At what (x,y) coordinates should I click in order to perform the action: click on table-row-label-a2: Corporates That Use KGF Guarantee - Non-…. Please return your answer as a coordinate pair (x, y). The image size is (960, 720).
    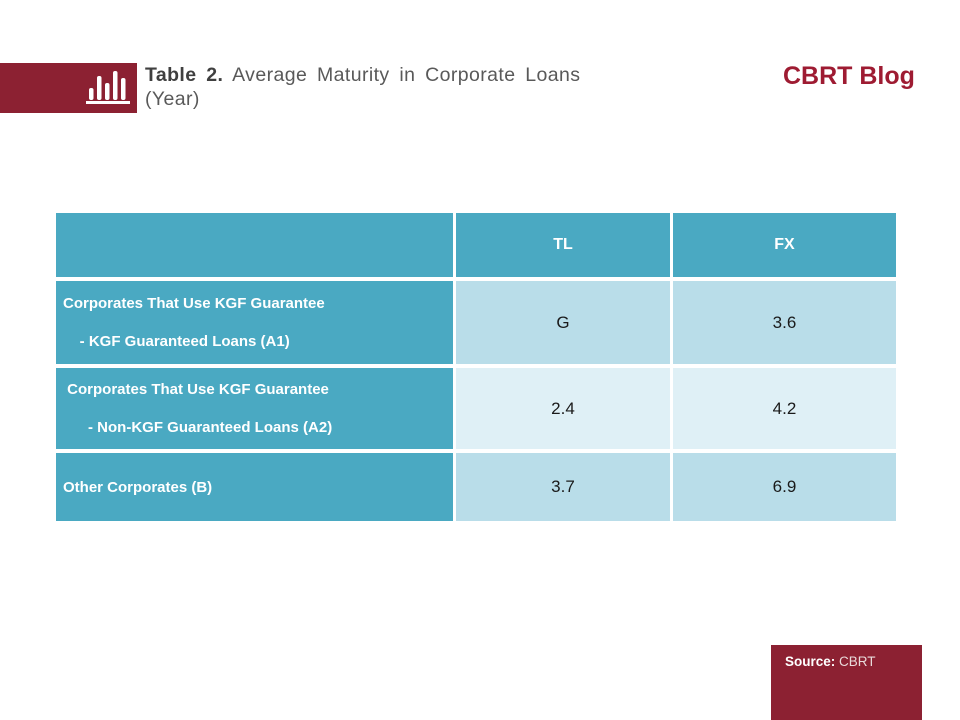
    Looking at the image, I should click on (254, 408).